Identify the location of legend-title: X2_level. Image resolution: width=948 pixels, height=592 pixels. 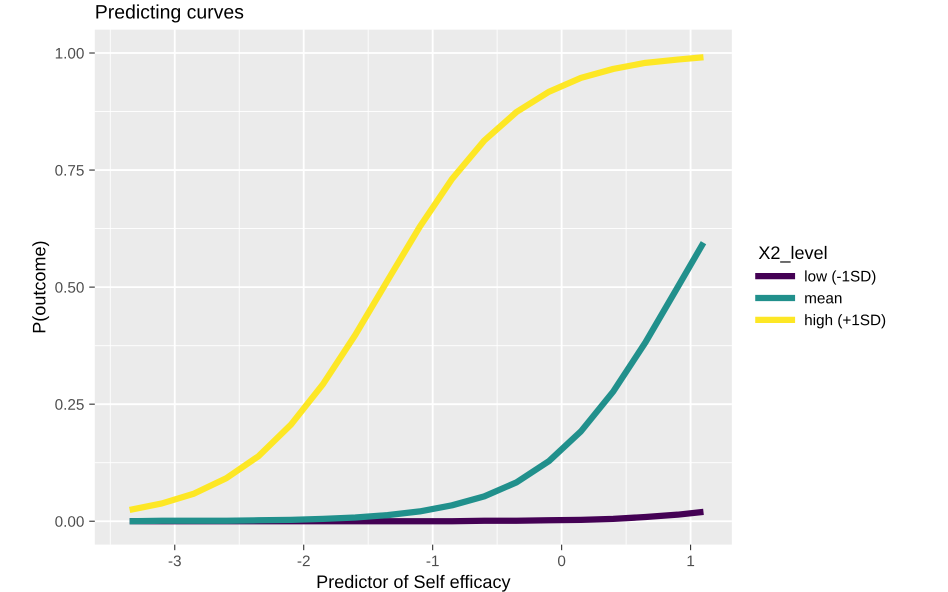
(792, 254).